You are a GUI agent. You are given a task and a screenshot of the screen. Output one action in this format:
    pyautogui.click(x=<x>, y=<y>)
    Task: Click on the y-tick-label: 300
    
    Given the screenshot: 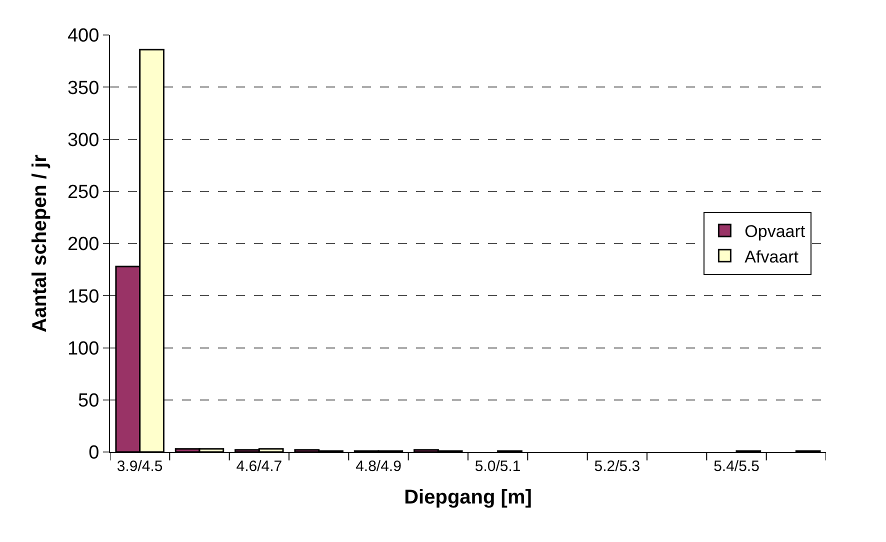 What is the action you would take?
    pyautogui.click(x=83, y=140)
    